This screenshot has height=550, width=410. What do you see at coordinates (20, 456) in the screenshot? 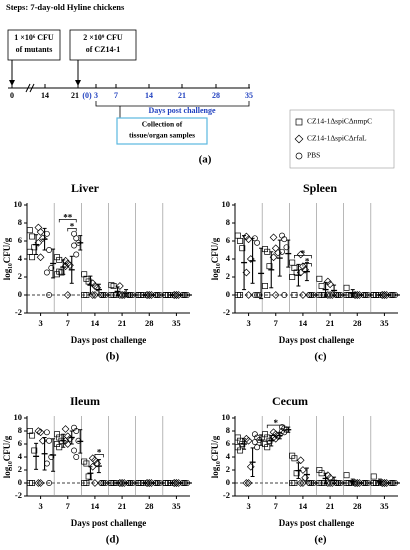
I see `y-tick-label: 4` at bounding box center [20, 456].